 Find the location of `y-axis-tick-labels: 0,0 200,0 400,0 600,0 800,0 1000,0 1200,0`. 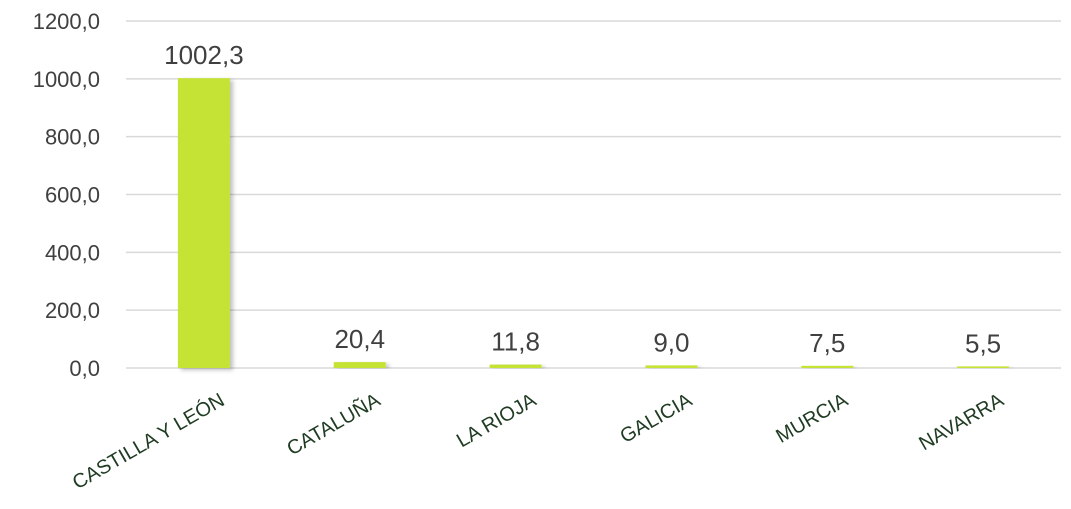

y-axis-tick-labels: 0,0 200,0 400,0 600,0 800,0 1000,0 1200,0 is located at coordinates (66, 195).